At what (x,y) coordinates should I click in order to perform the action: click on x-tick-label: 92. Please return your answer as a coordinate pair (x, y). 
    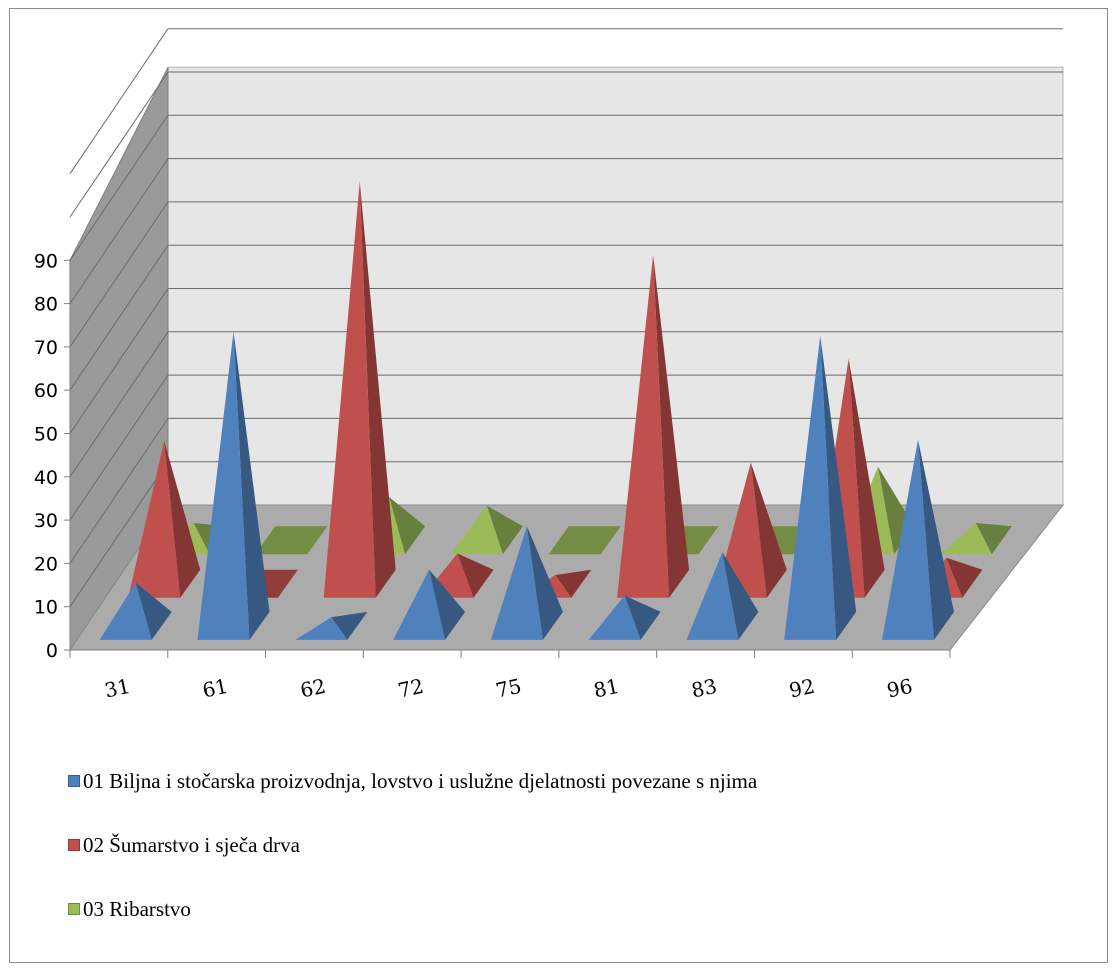
    Looking at the image, I should click on (802, 688).